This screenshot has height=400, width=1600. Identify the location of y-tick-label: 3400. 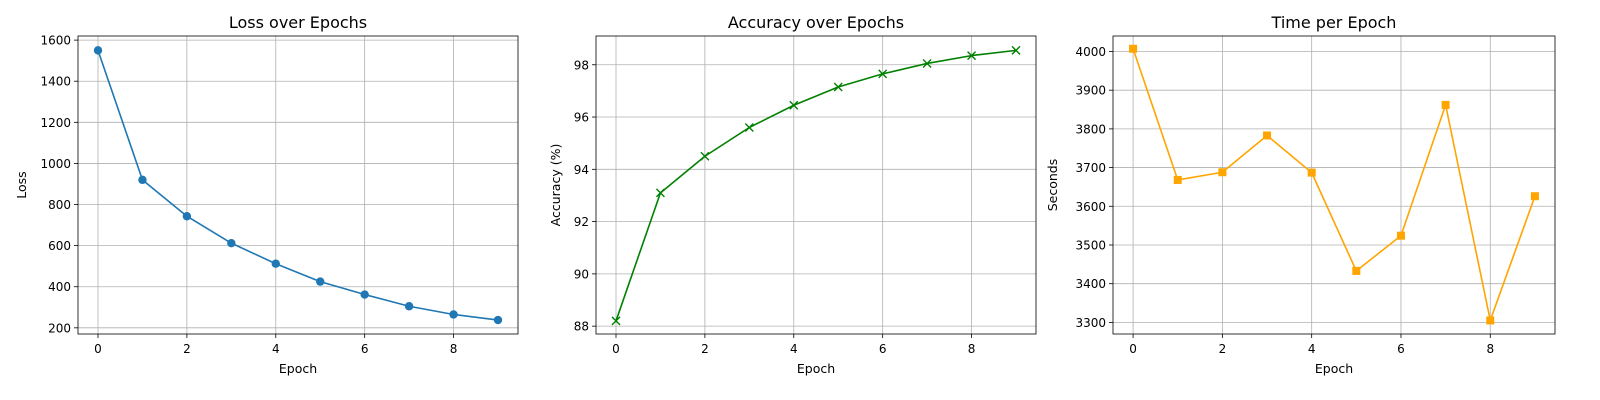
(1090, 284).